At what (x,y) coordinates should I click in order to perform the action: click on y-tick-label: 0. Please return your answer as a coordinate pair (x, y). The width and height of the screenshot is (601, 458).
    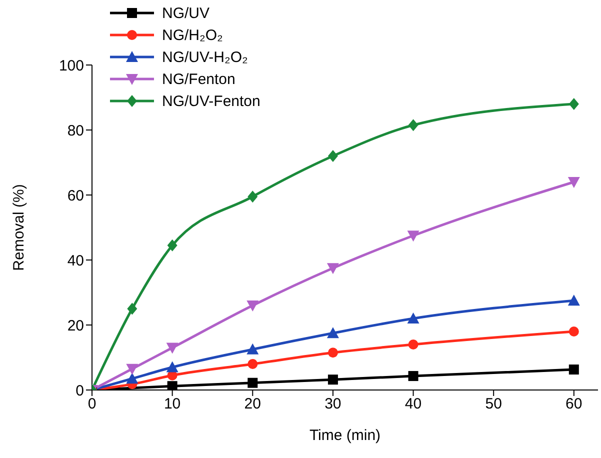
    Looking at the image, I should click on (80, 391).